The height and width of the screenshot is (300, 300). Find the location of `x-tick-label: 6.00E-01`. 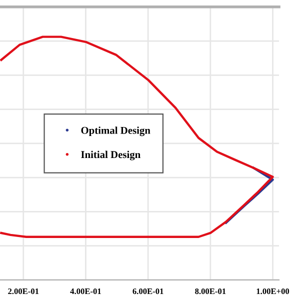

x-tick-label: 6.00E-01 is located at coordinates (148, 291).